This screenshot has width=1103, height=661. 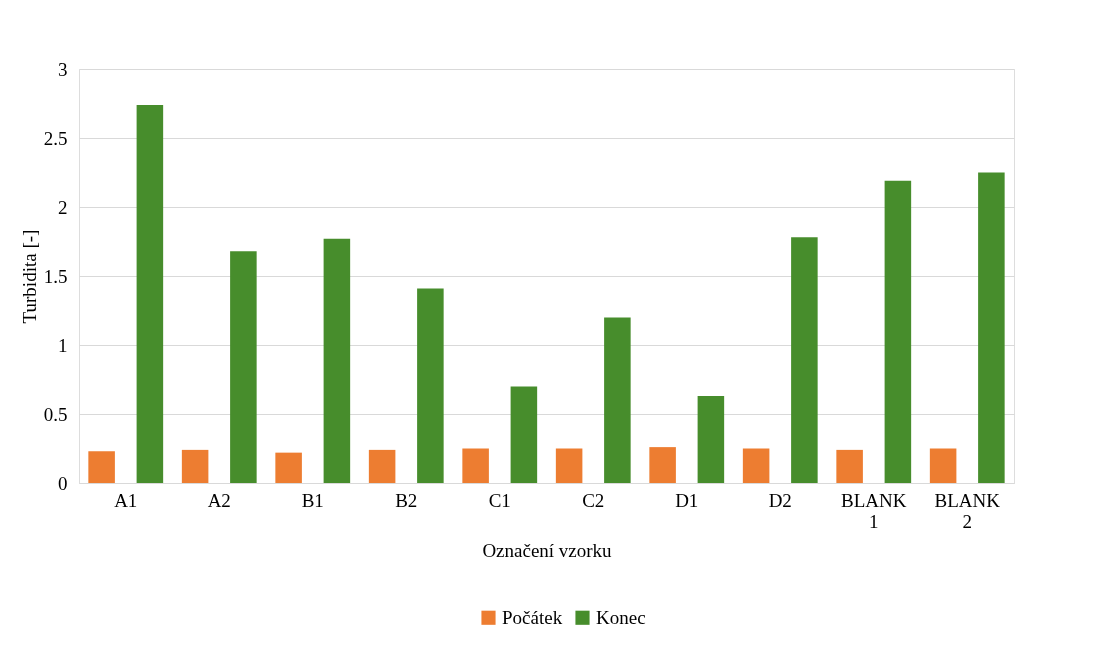 What do you see at coordinates (55, 276) in the screenshot?
I see `y-tick-label: 1.5` at bounding box center [55, 276].